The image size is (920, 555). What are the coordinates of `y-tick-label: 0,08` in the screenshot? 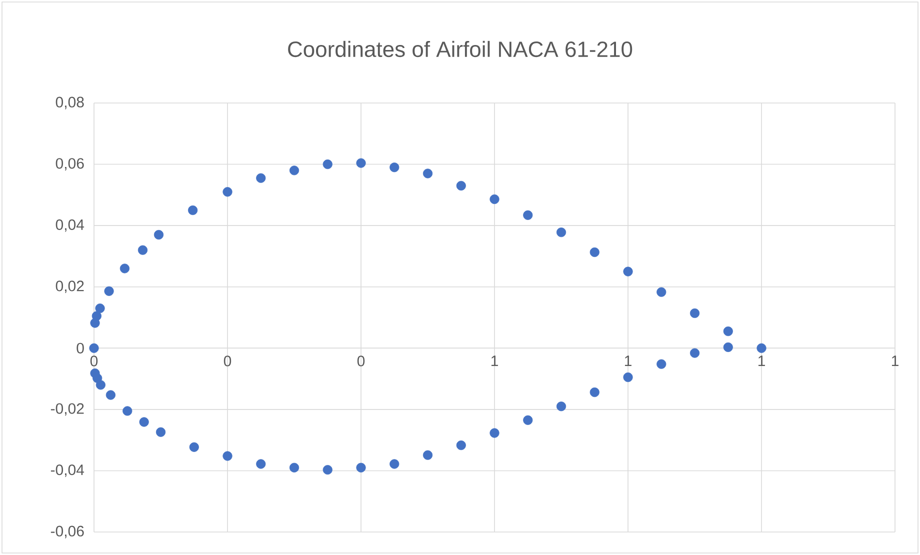 It's located at (70, 103).